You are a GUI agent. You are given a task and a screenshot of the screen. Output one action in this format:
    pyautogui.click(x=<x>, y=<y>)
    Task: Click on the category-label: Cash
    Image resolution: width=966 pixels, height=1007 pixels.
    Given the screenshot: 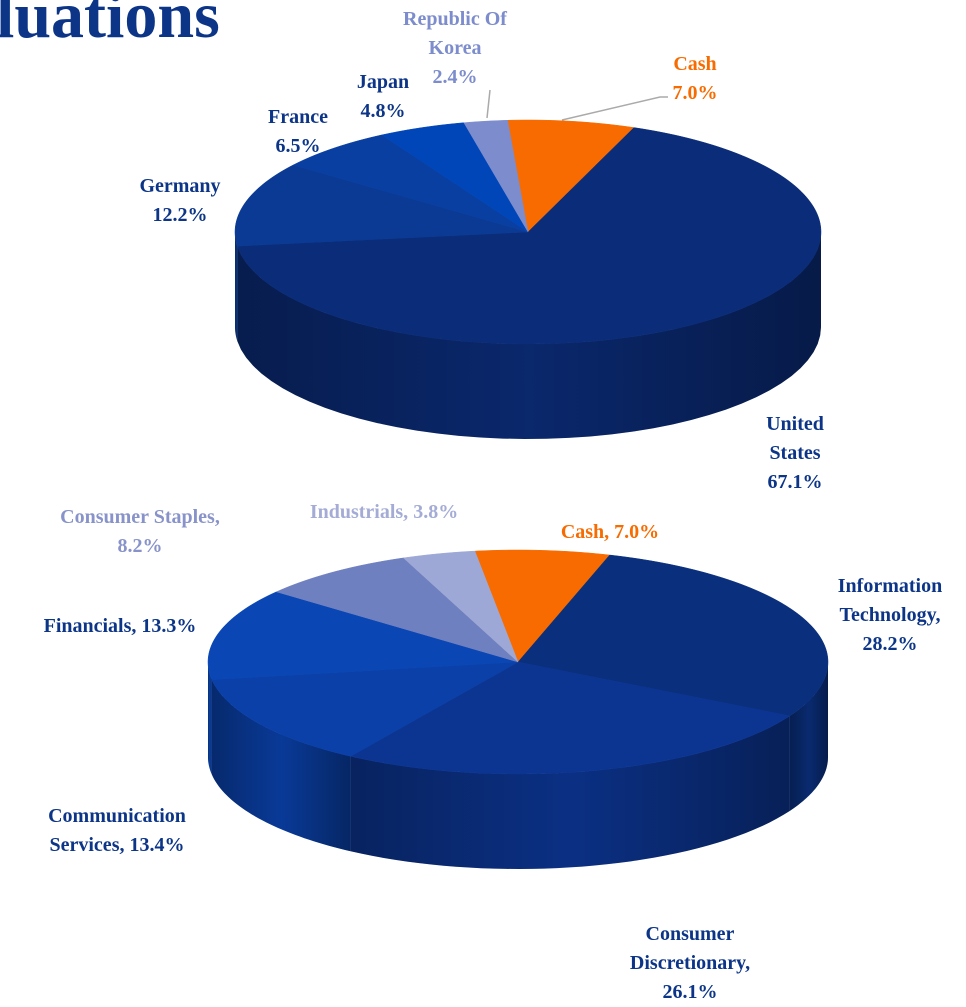 What is the action you would take?
    pyautogui.click(x=695, y=64)
    